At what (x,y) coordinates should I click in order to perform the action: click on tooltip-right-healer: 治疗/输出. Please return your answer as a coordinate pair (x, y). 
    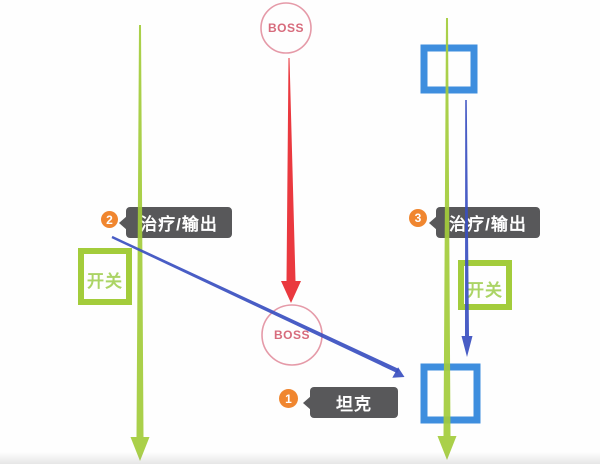
    Looking at the image, I should click on (484, 222).